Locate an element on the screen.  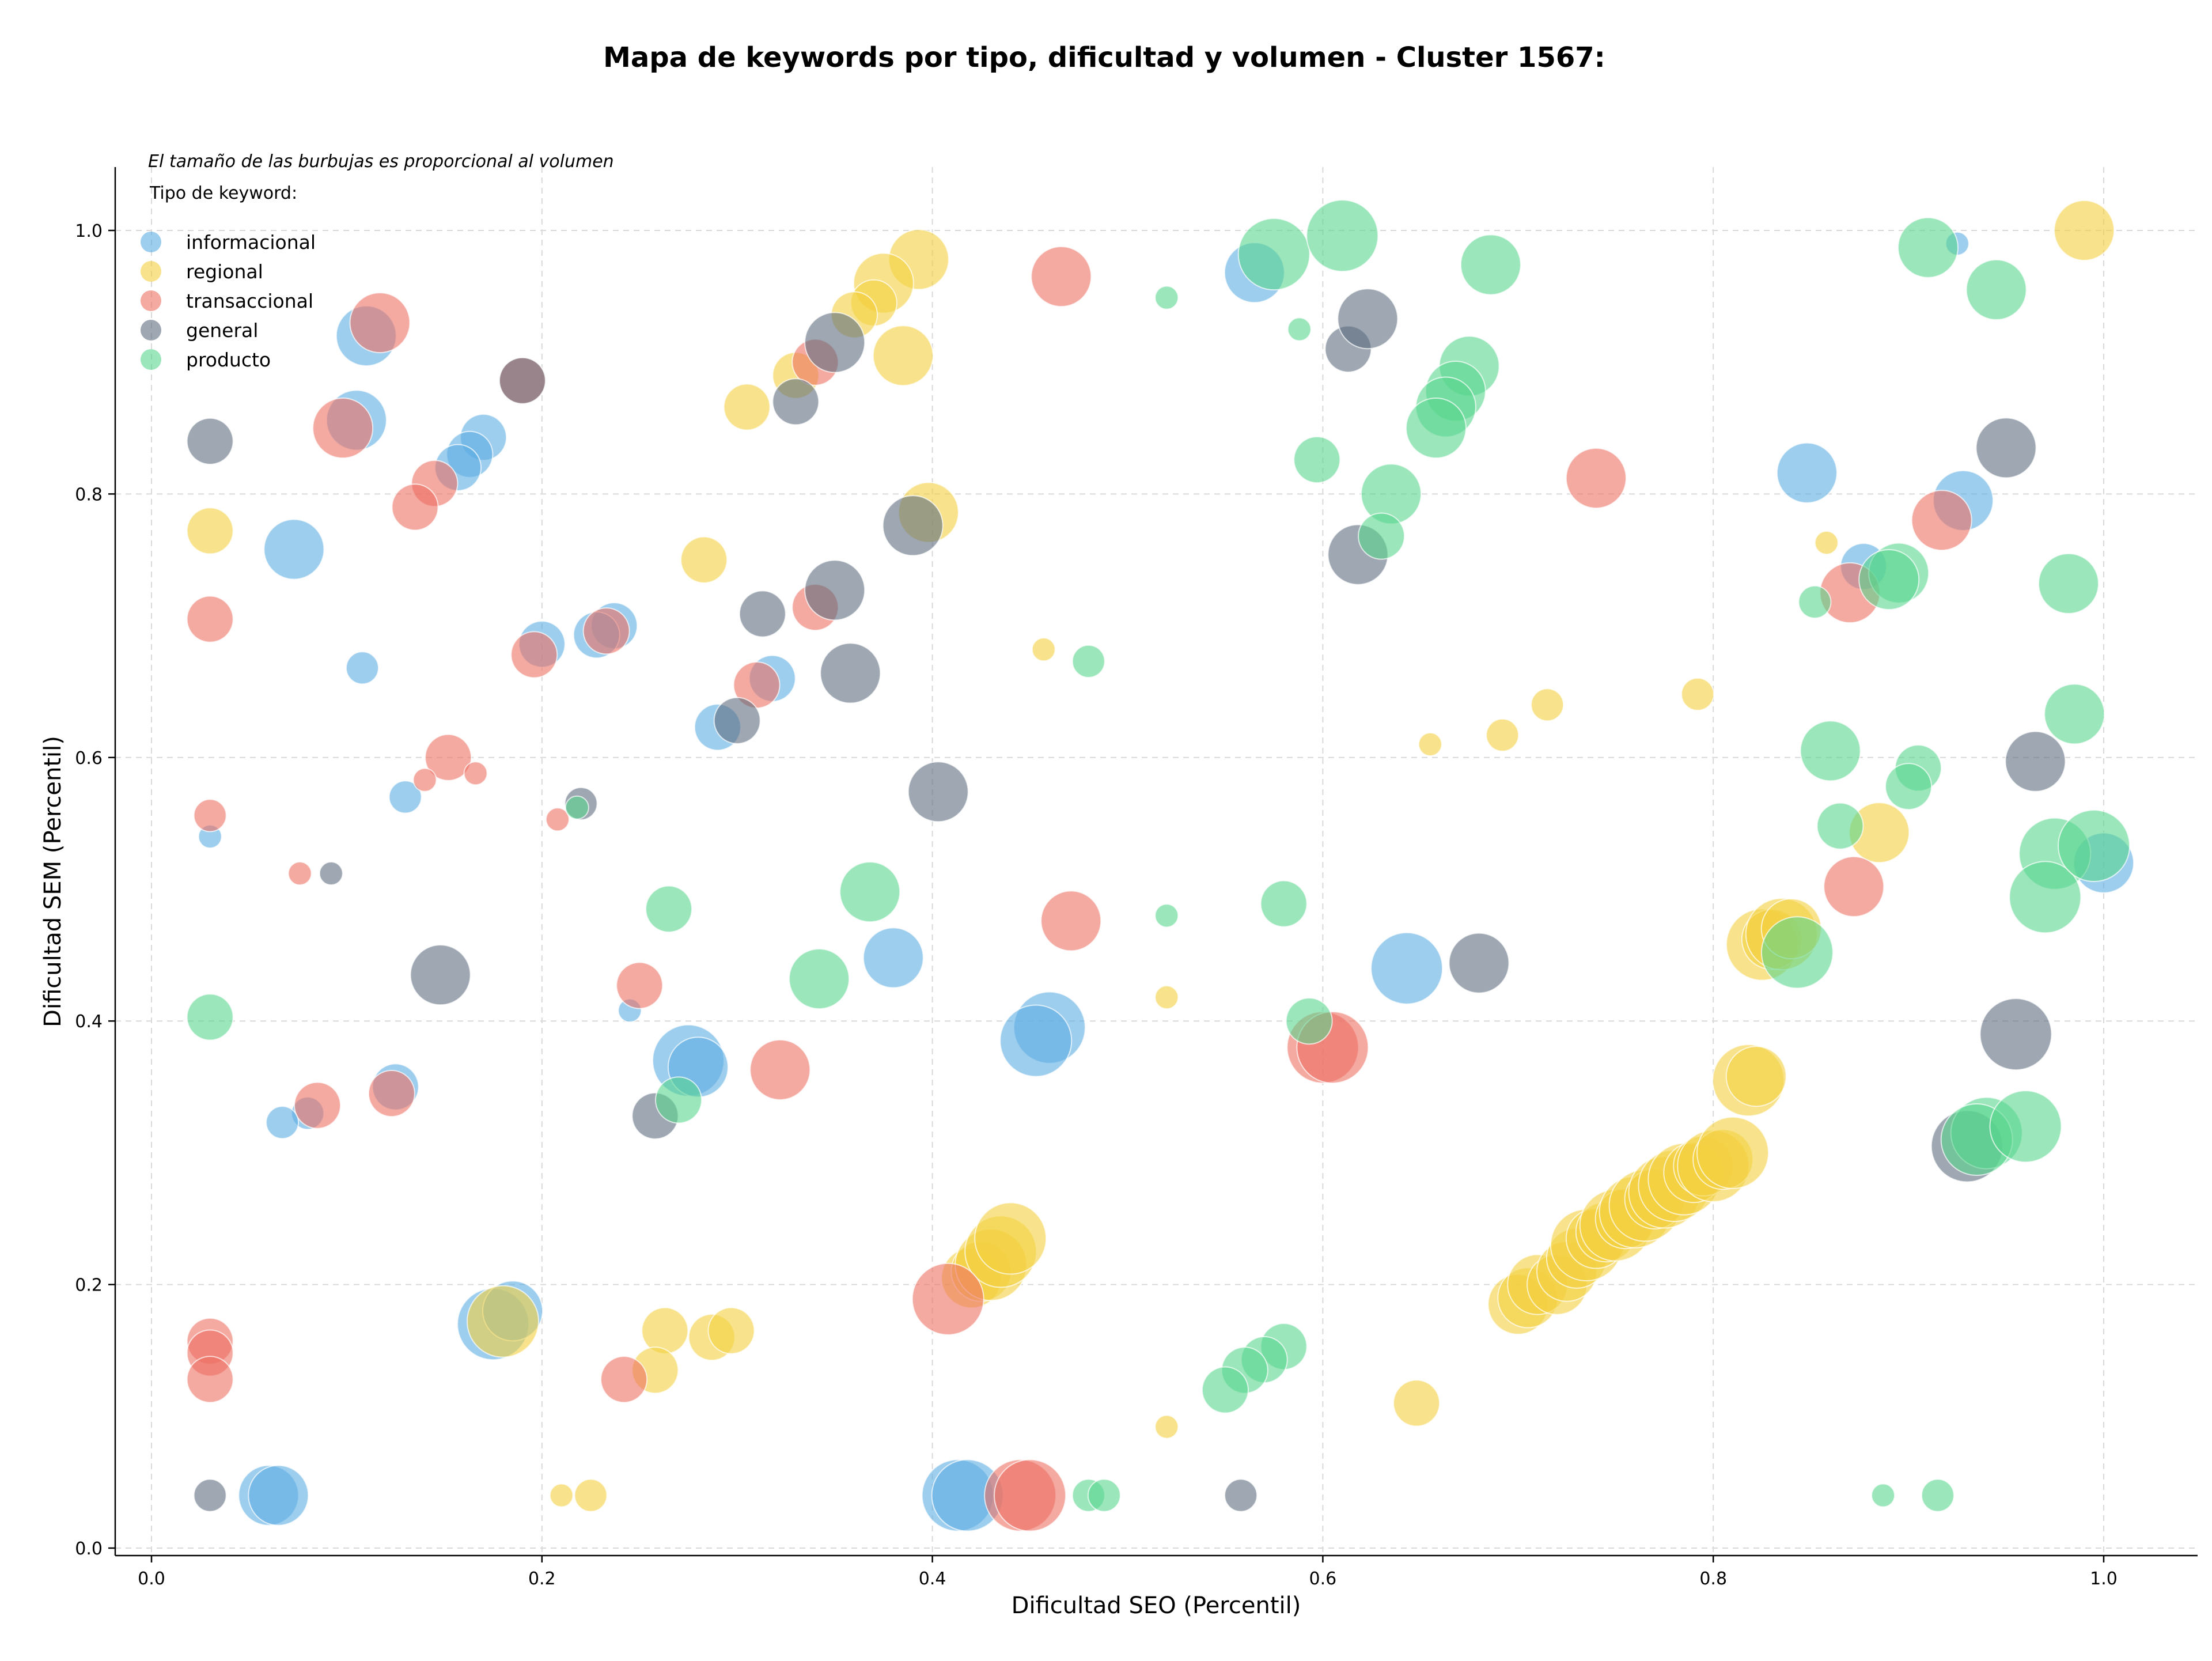
y-tick-label: 0.6 is located at coordinates (89, 758).